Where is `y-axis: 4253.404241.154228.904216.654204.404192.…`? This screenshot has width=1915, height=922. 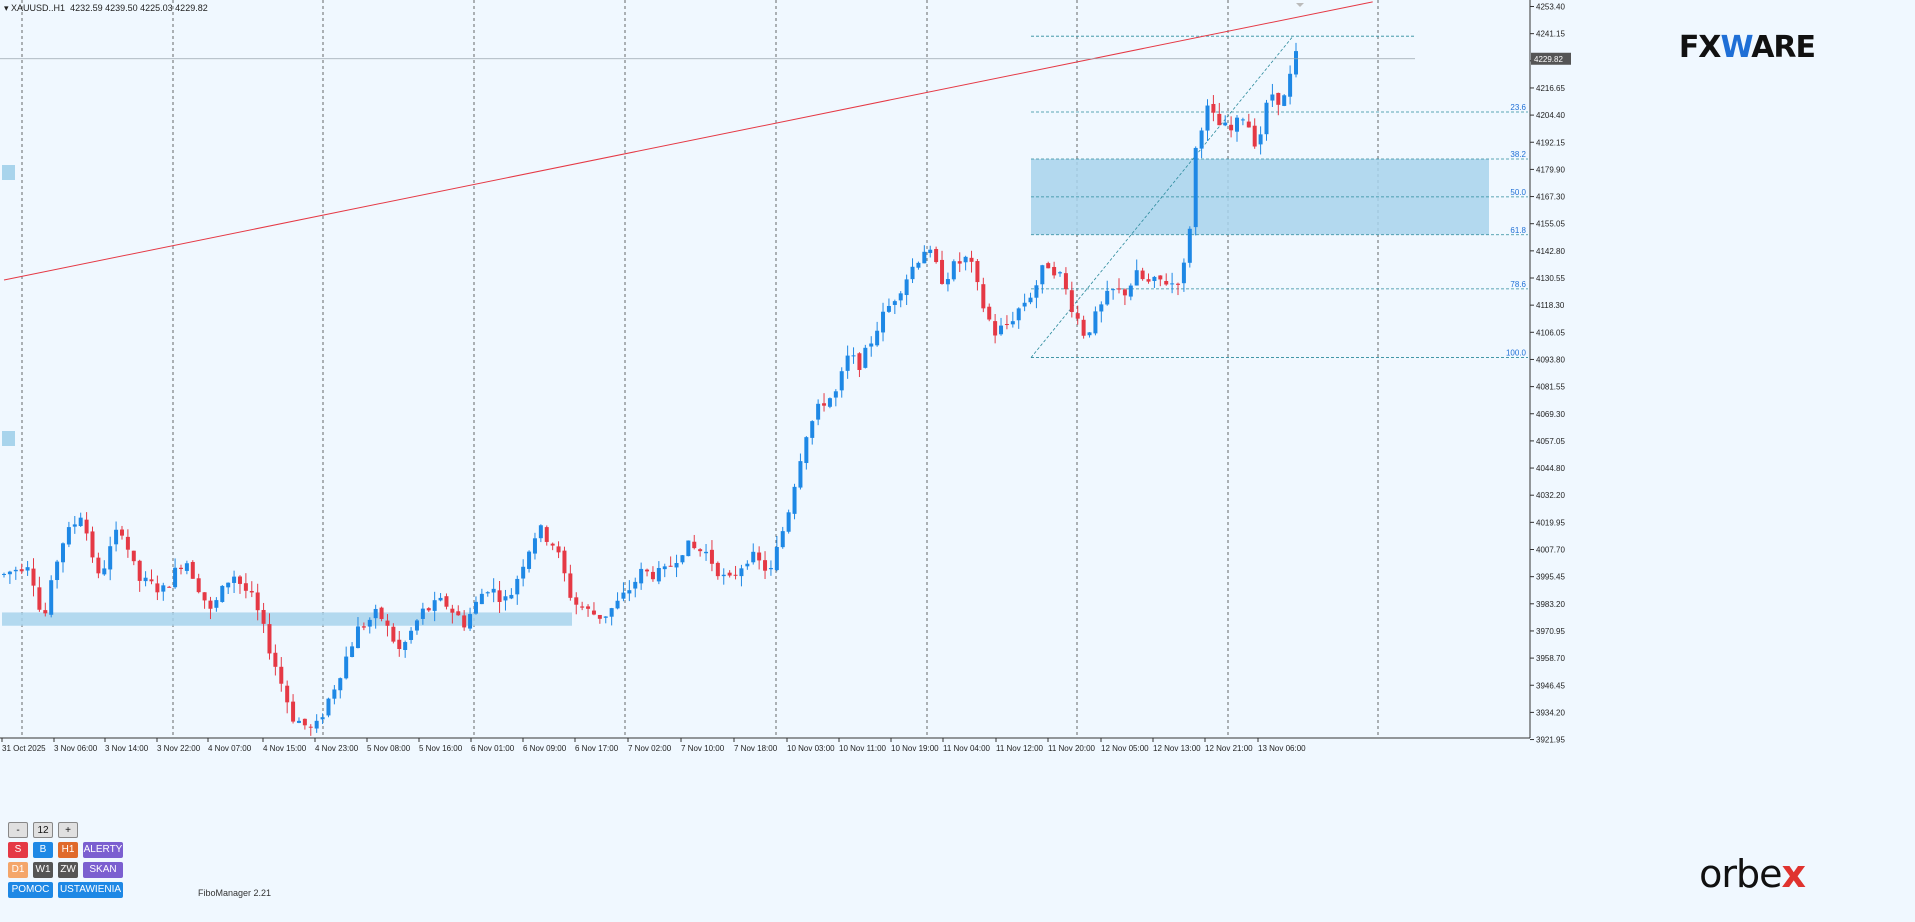
y-axis: 4253.404241.154228.904216.654204.404192.… is located at coordinates (1547, 374).